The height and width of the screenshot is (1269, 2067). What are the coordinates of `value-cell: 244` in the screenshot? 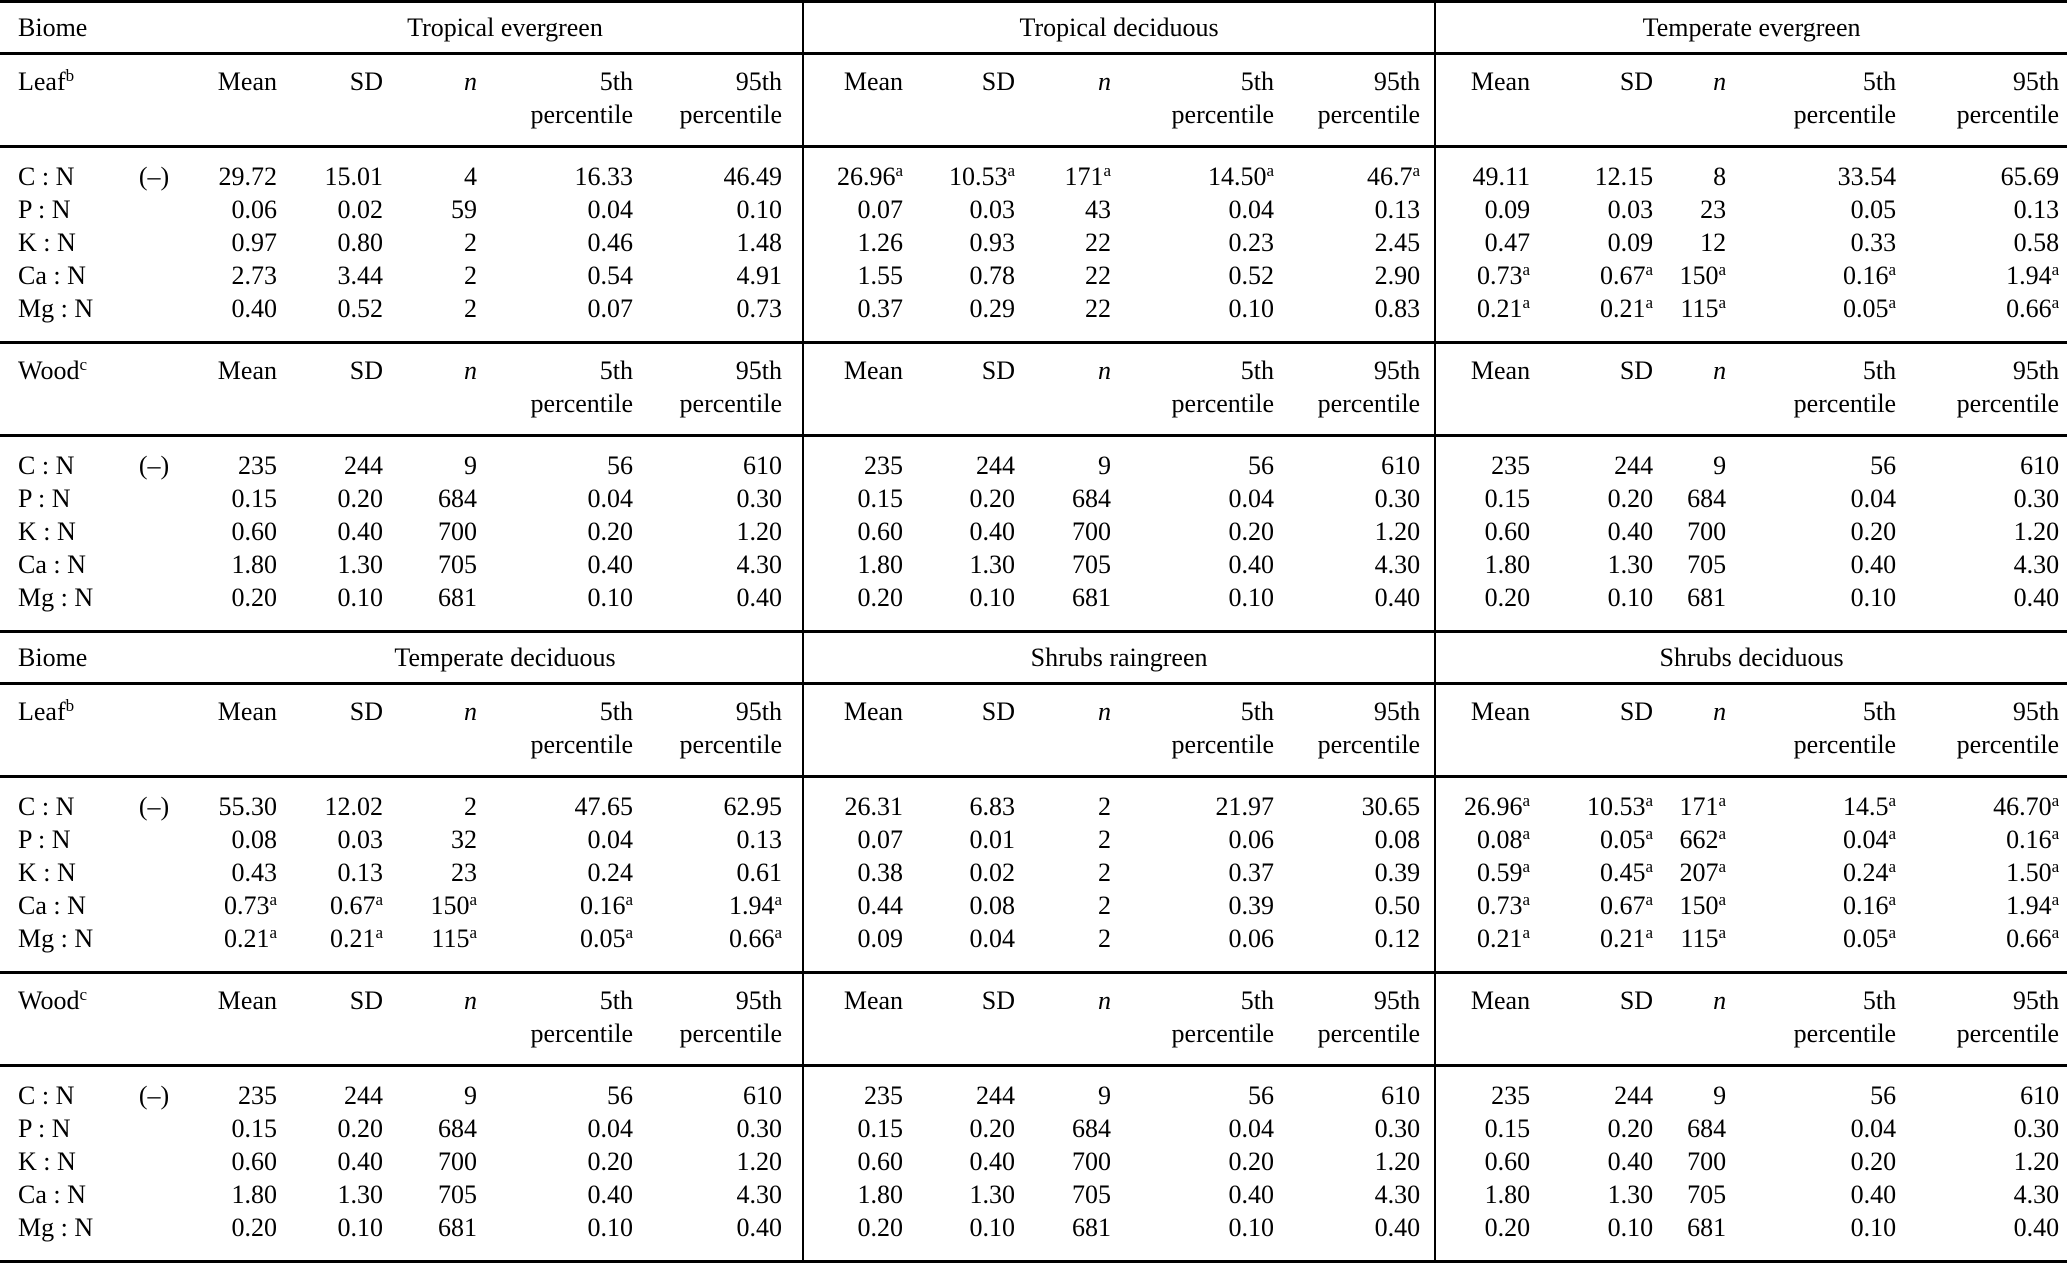 It's located at (363, 1095).